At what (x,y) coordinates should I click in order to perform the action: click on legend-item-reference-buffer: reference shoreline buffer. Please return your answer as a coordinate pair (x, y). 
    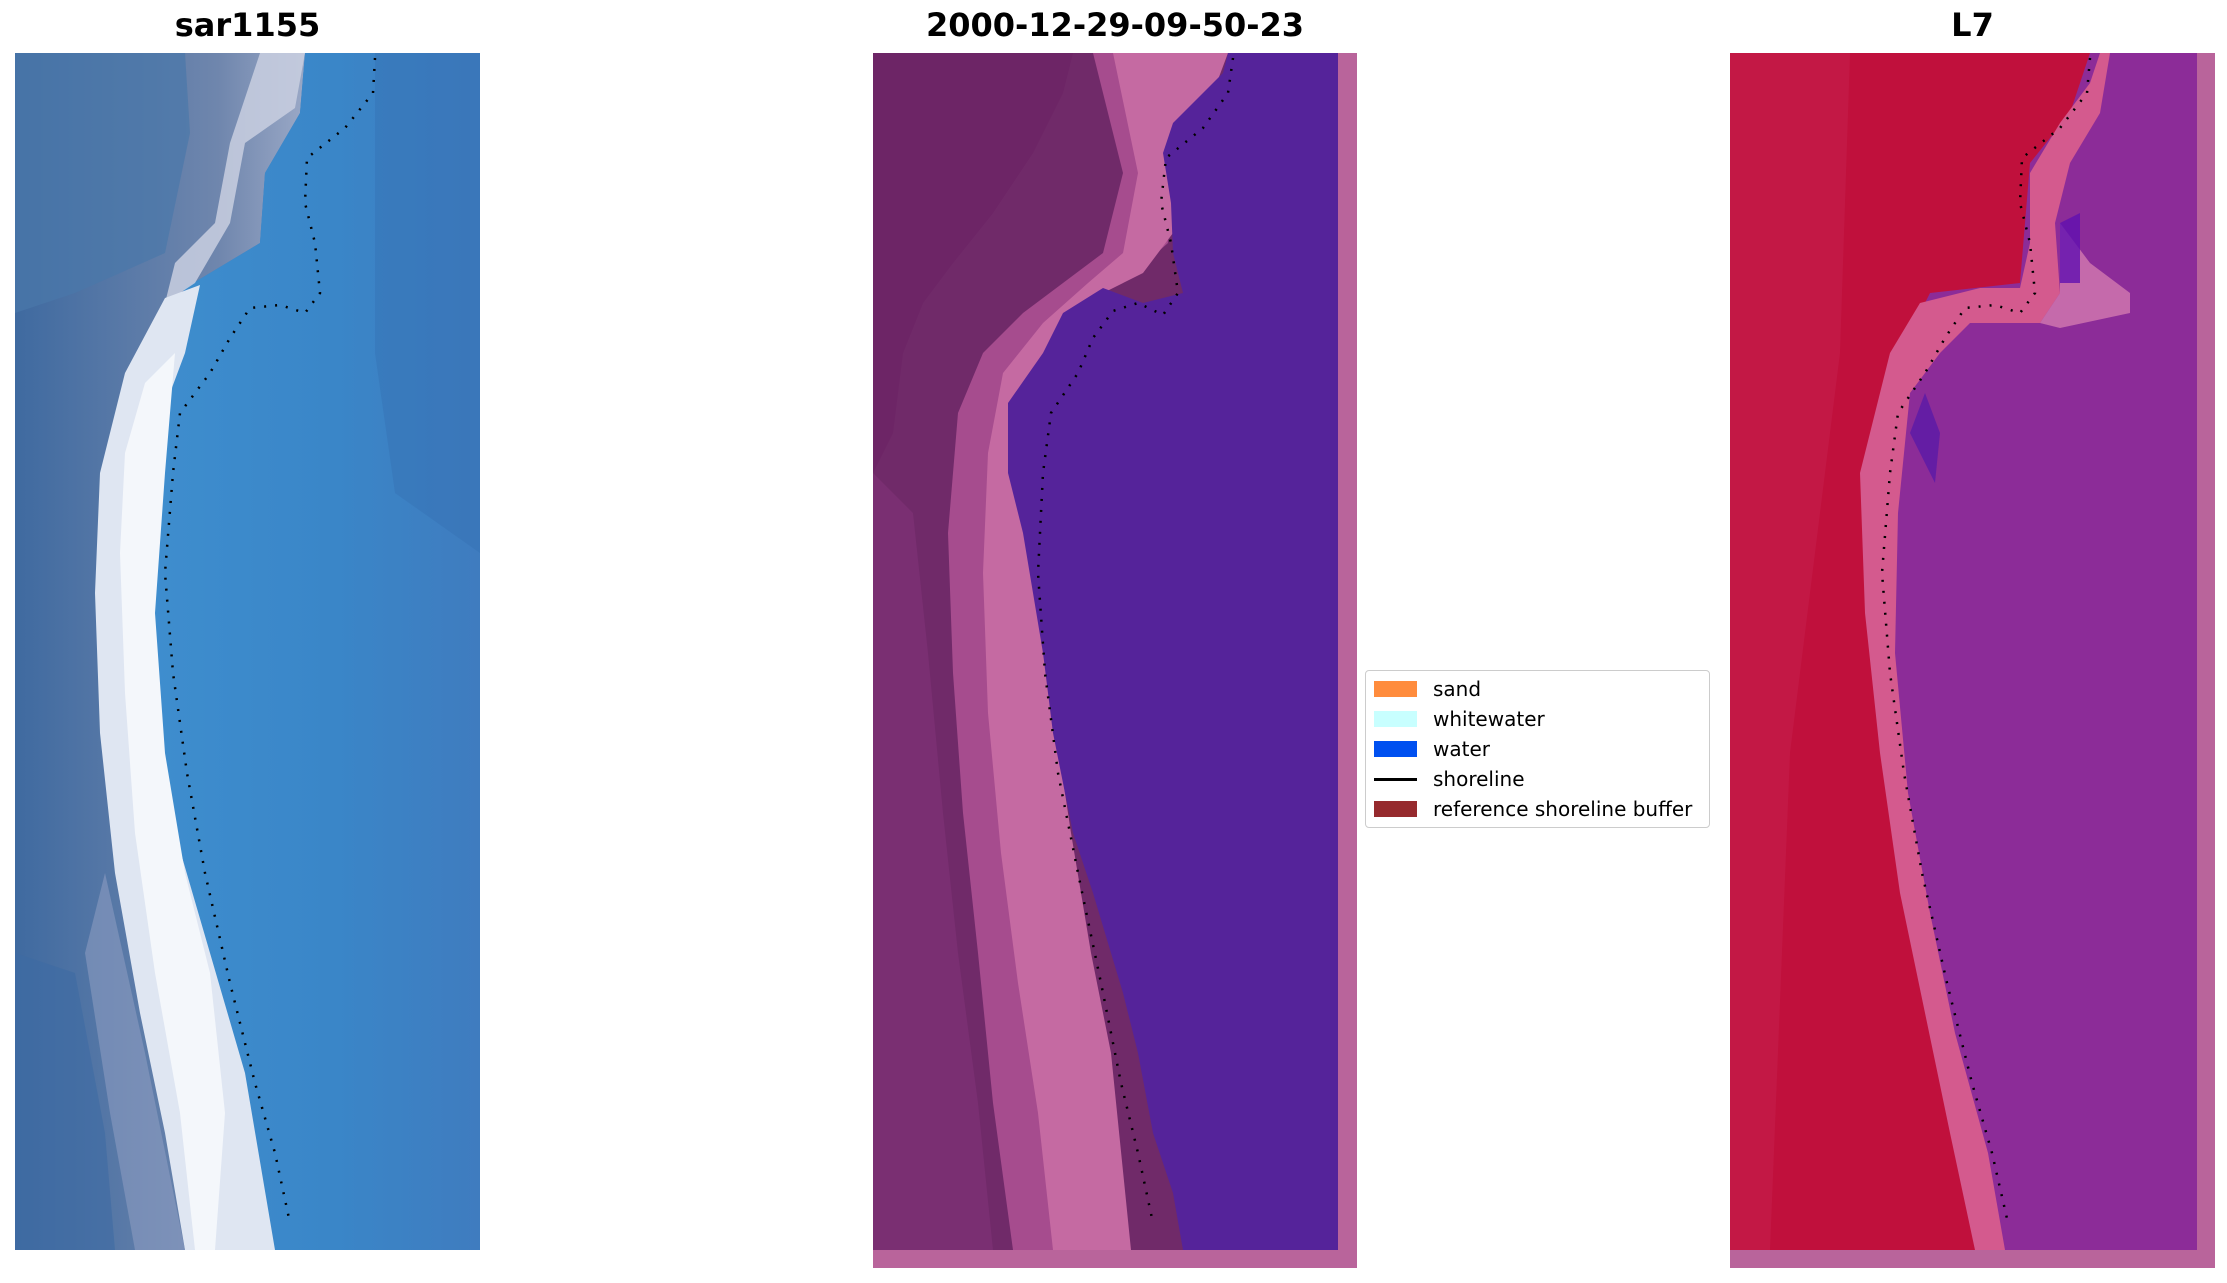
    Looking at the image, I should click on (1533, 809).